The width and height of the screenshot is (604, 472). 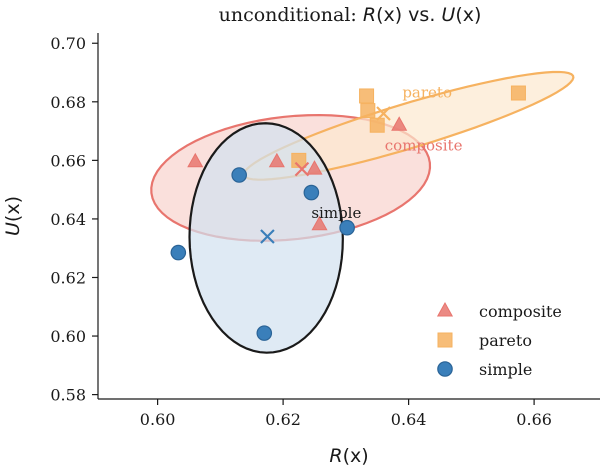 I want to click on legend-marker-composite, so click(x=445, y=309).